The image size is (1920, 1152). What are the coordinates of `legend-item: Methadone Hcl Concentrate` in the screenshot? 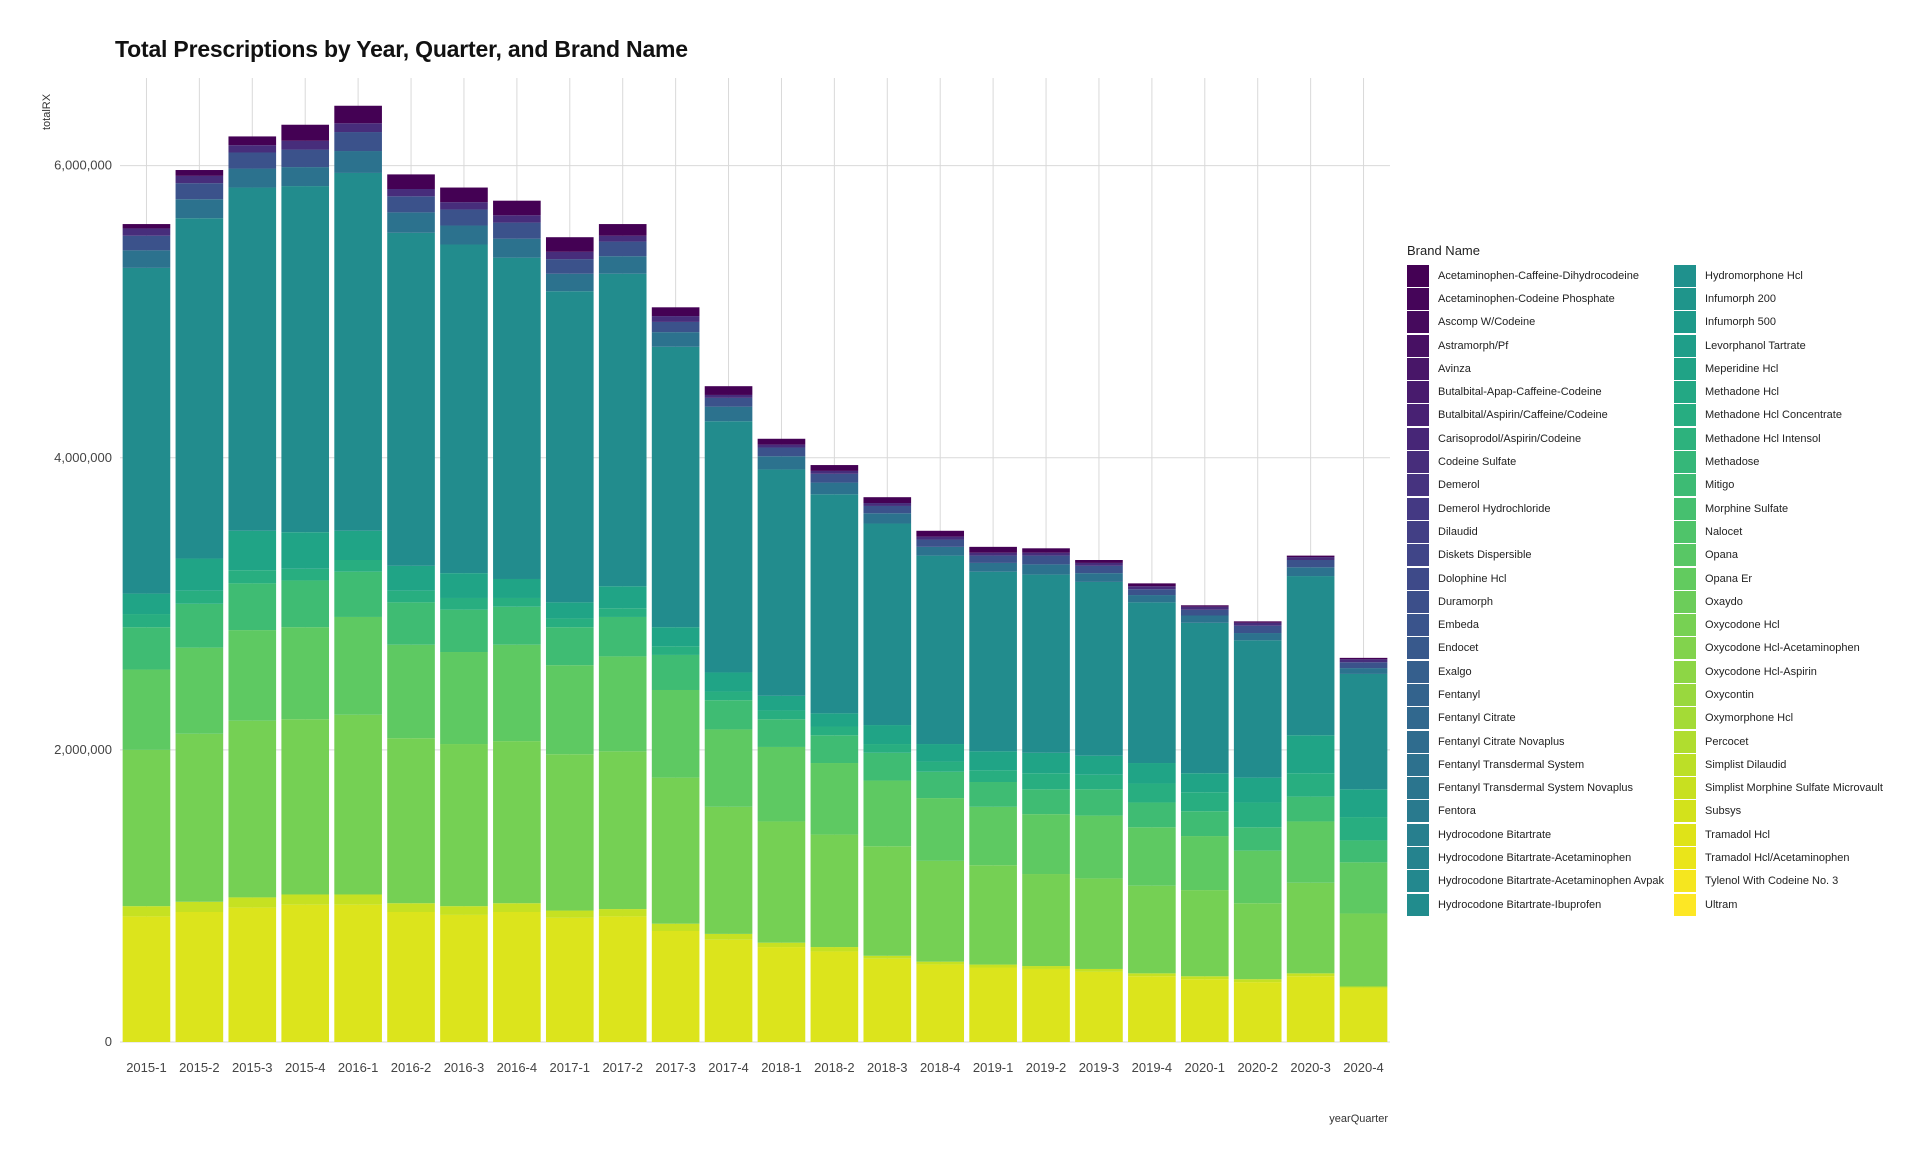 It's located at (1797, 415).